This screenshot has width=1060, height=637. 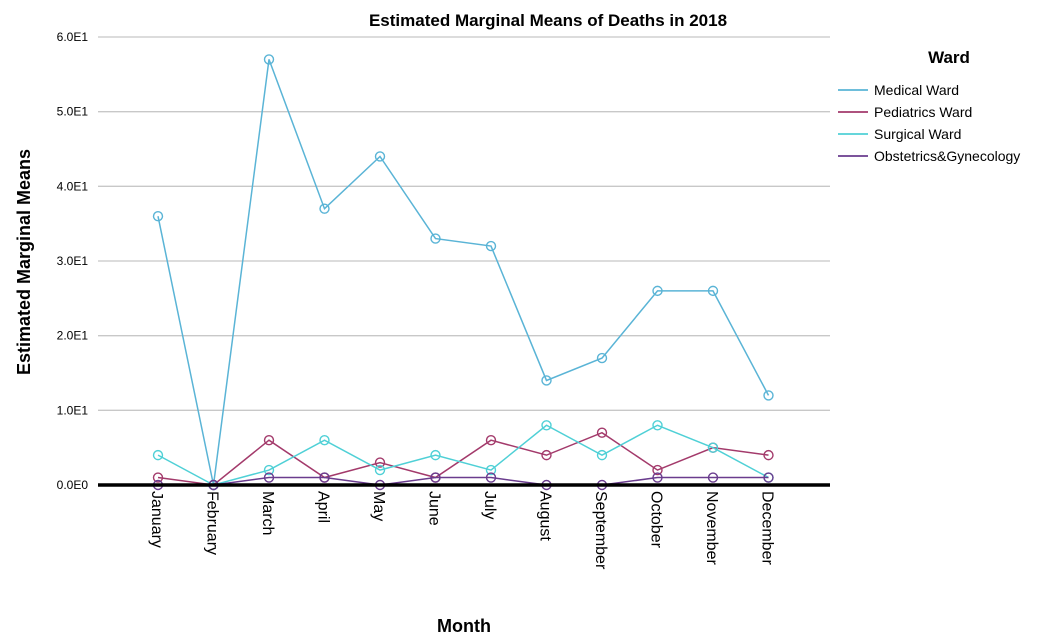 I want to click on y-axis-title: Estimated Marginal Means, so click(x=24, y=262).